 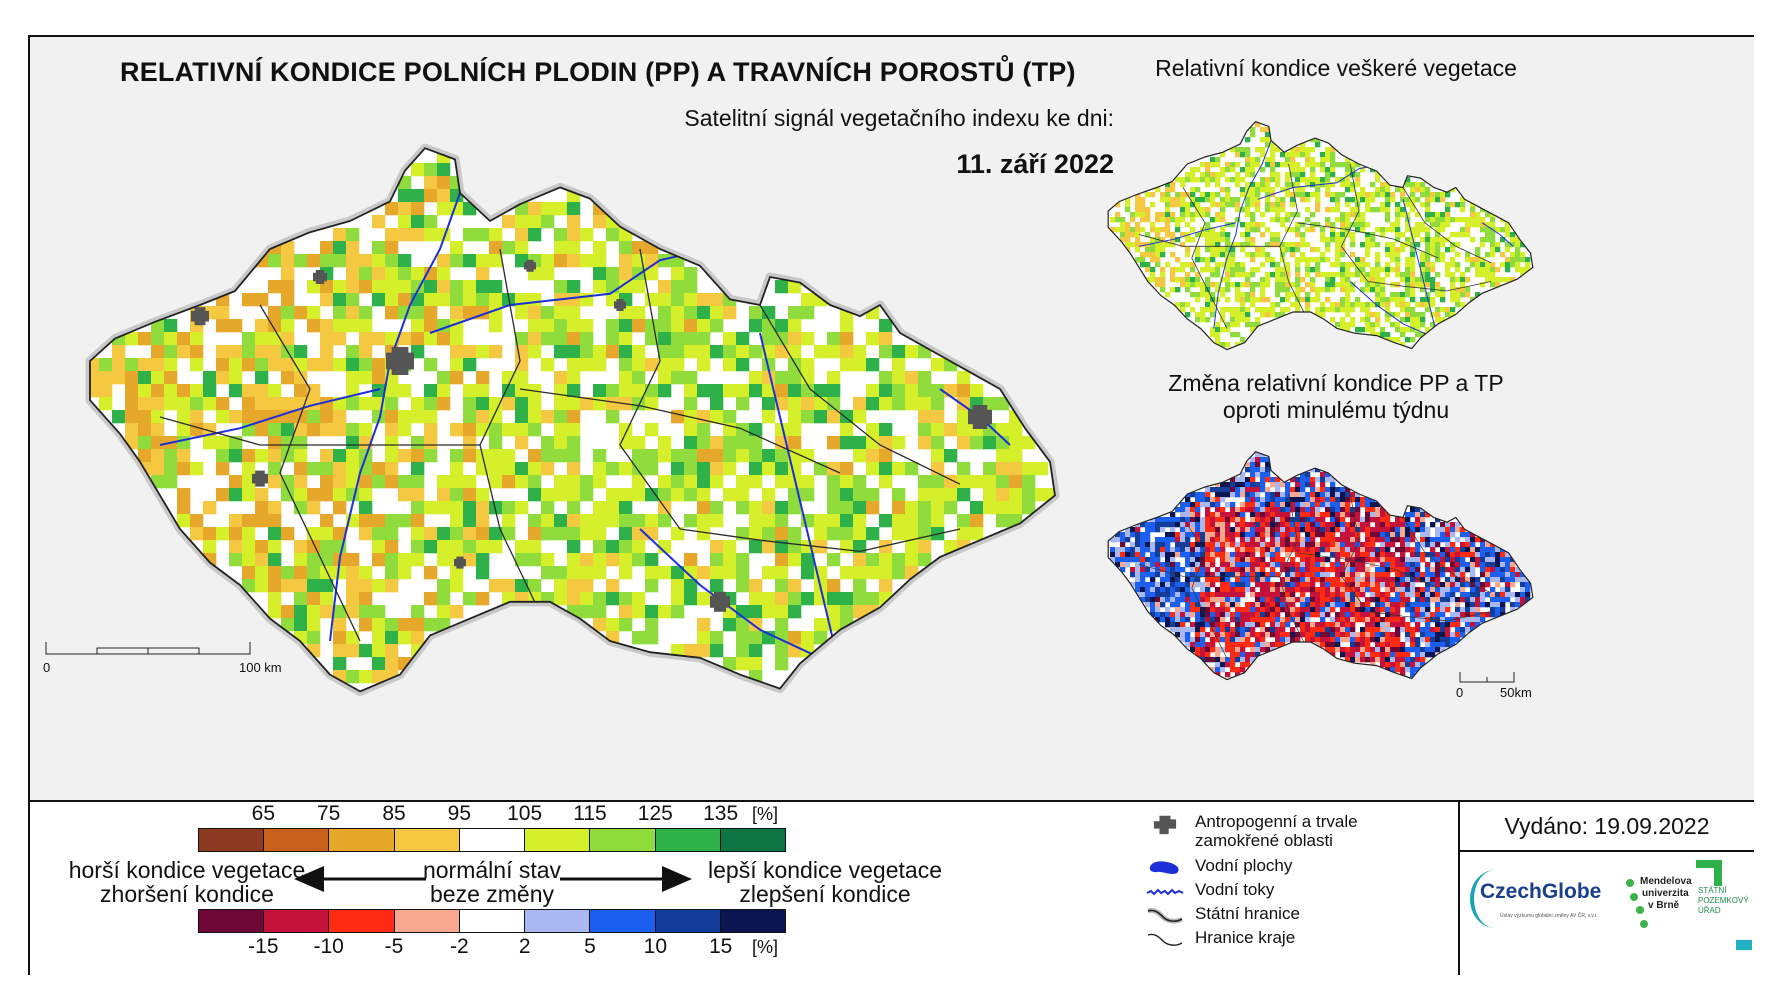 I want to click on condition-tick-label: 125, so click(x=655, y=813).